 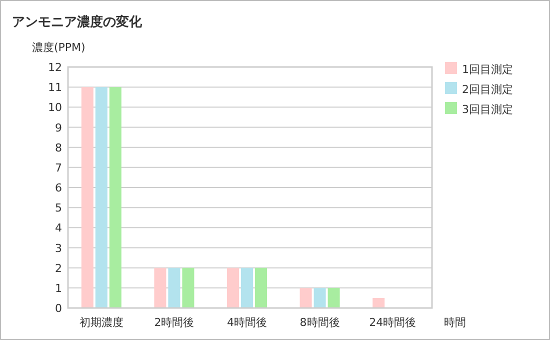 What do you see at coordinates (487, 69) in the screenshot?
I see `legend-label: 1回目測定` at bounding box center [487, 69].